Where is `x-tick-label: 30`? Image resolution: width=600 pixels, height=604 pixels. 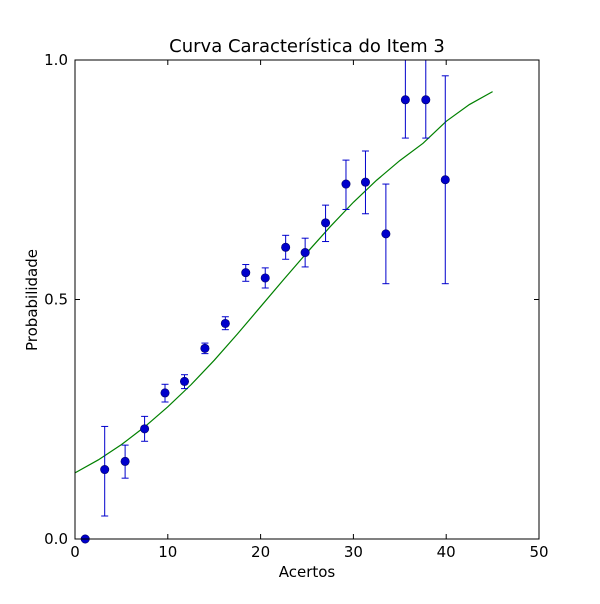 x-tick-label: 30 is located at coordinates (353, 552).